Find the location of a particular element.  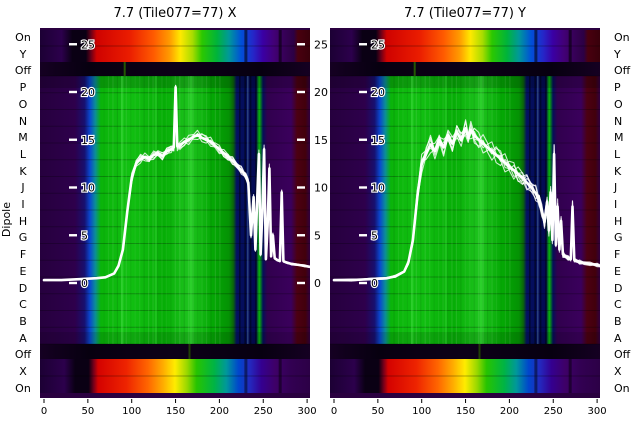

y-tick-label-right: 20 is located at coordinates (321, 92).